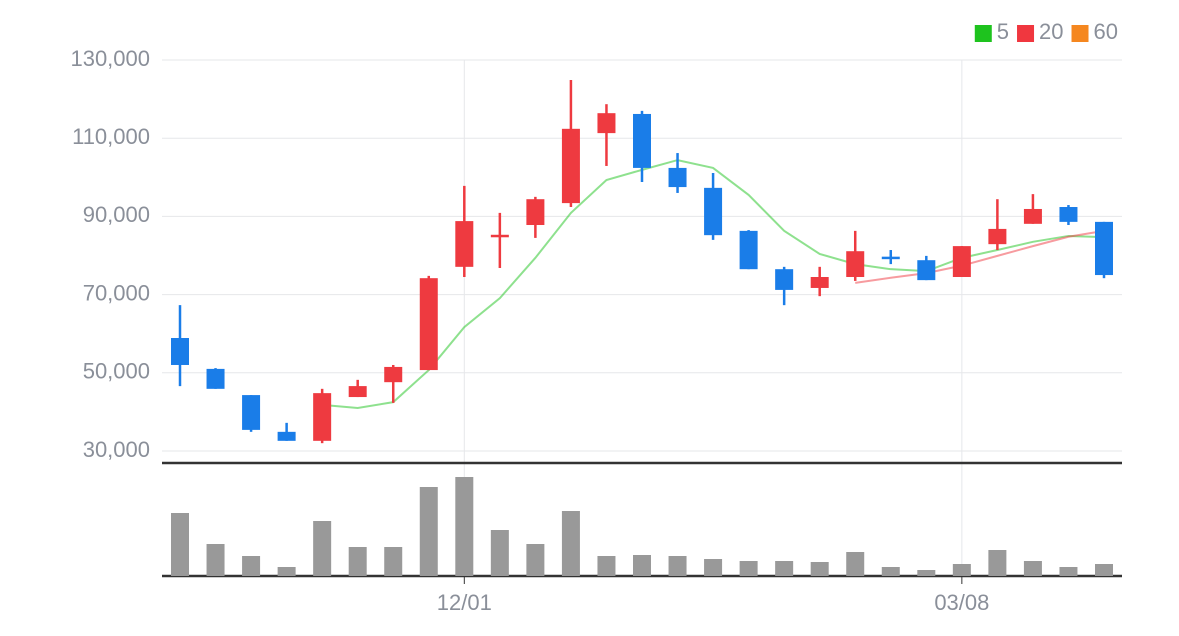 This screenshot has width=1179, height=636. What do you see at coordinates (464, 602) in the screenshot?
I see `x-tick-label: 12/01` at bounding box center [464, 602].